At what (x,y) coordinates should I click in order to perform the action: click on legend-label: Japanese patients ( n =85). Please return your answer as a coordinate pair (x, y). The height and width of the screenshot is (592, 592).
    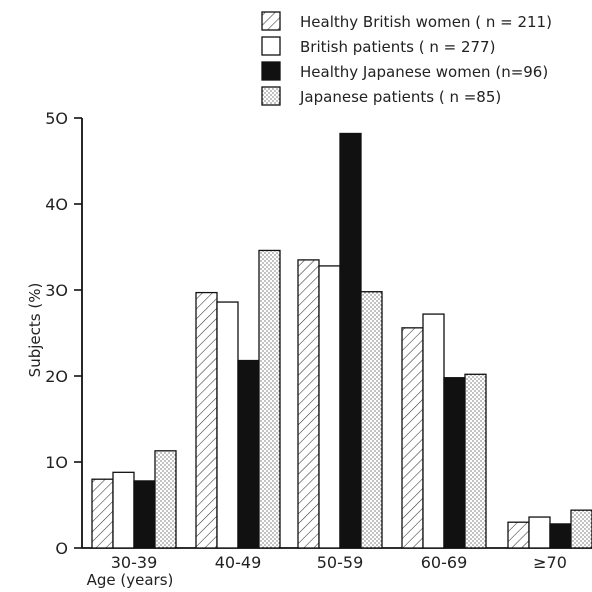
    Looking at the image, I should click on (400, 97).